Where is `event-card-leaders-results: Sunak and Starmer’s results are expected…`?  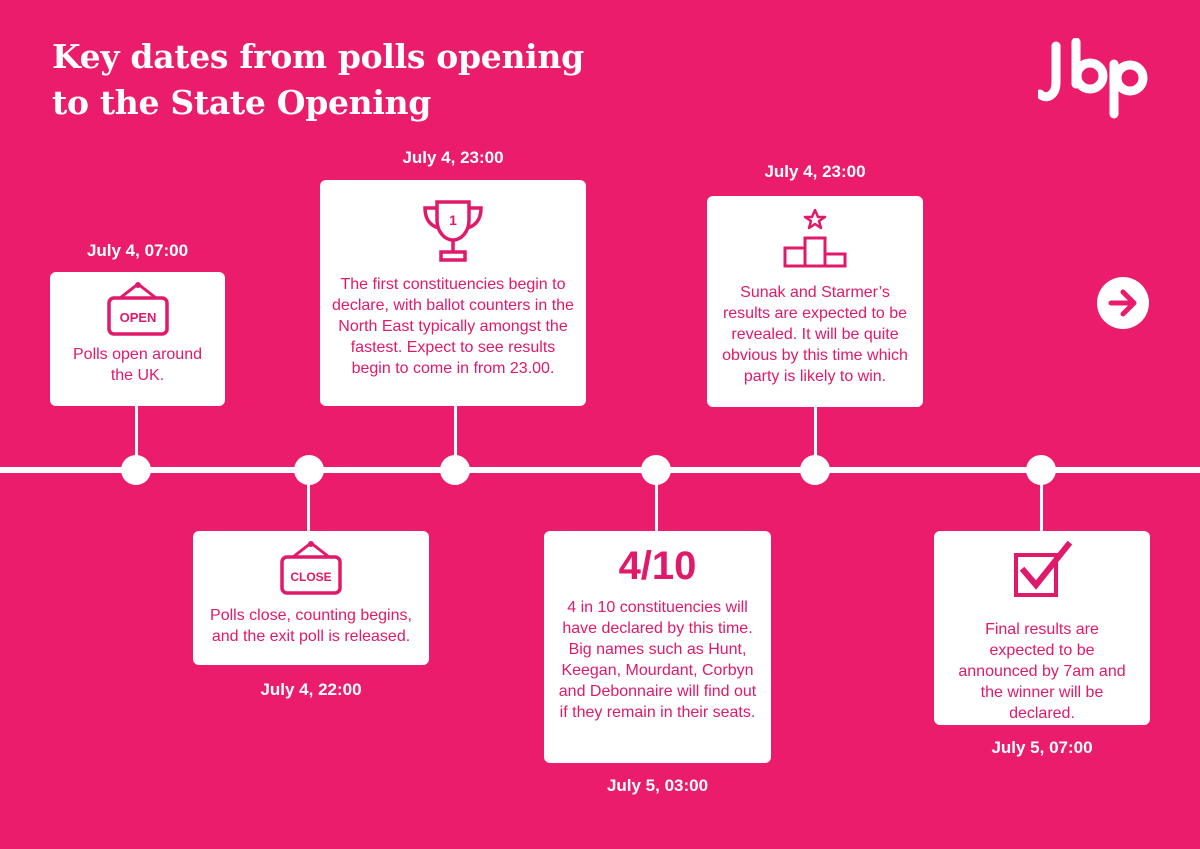
event-card-leaders-results: Sunak and Starmer’s results are expected… is located at coordinates (815, 301).